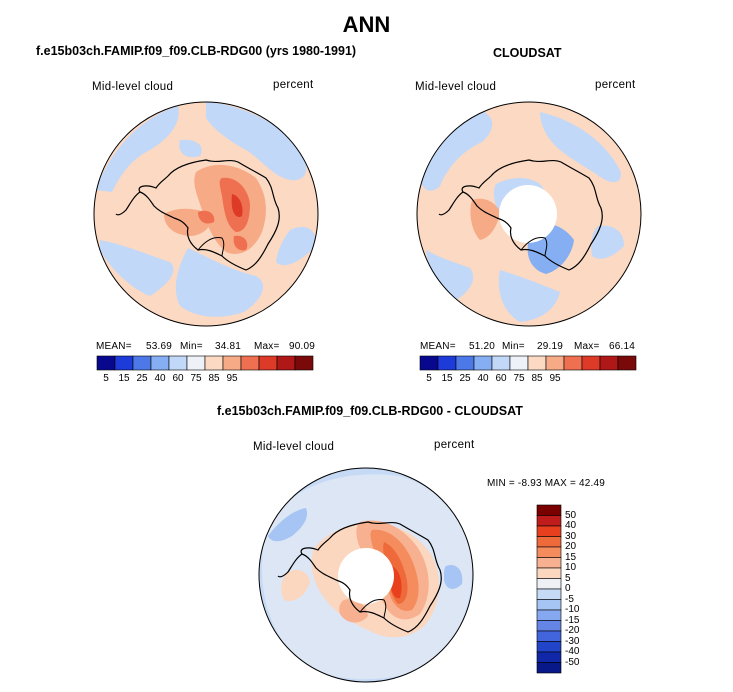 Image resolution: width=733 pixels, height=692 pixels. What do you see at coordinates (240, 243) in the screenshot?
I see `model-red-south` at bounding box center [240, 243].